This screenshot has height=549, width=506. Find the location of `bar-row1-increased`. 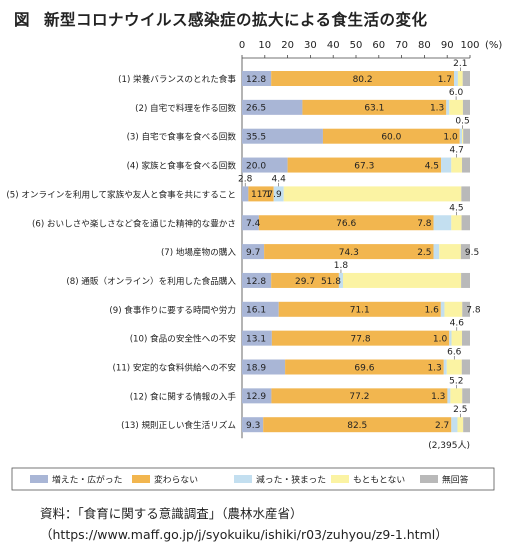

bar-row1-increased is located at coordinates (257, 78).